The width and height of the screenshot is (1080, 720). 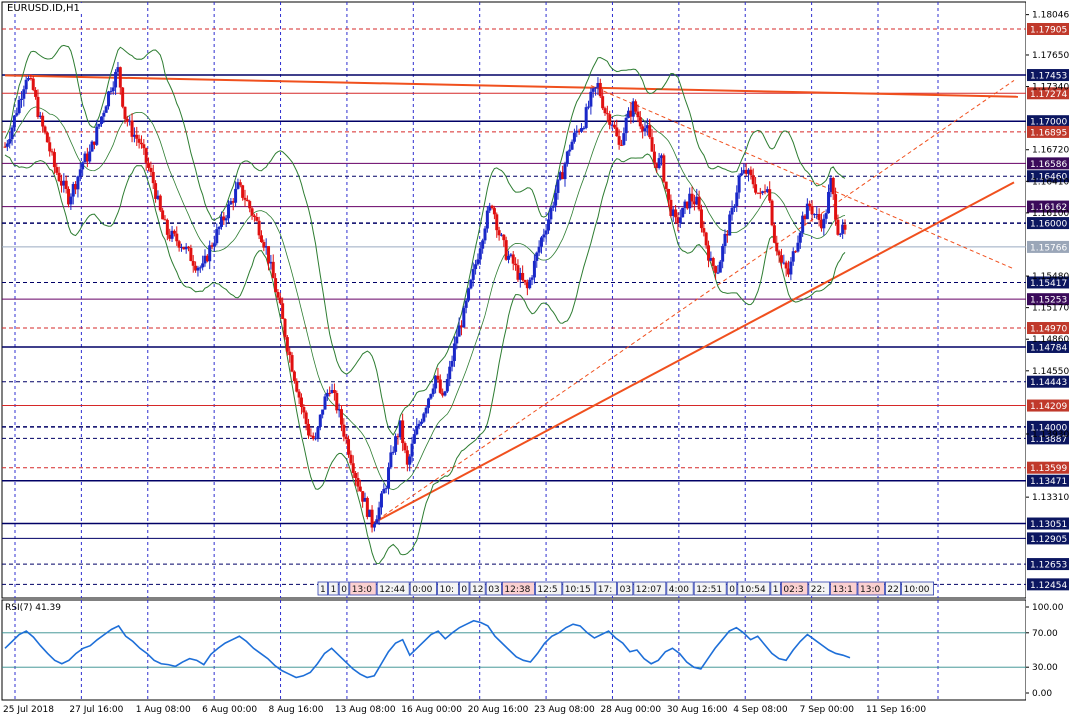 What do you see at coordinates (1048, 407) in the screenshot?
I see `level-label: 1.14209` at bounding box center [1048, 407].